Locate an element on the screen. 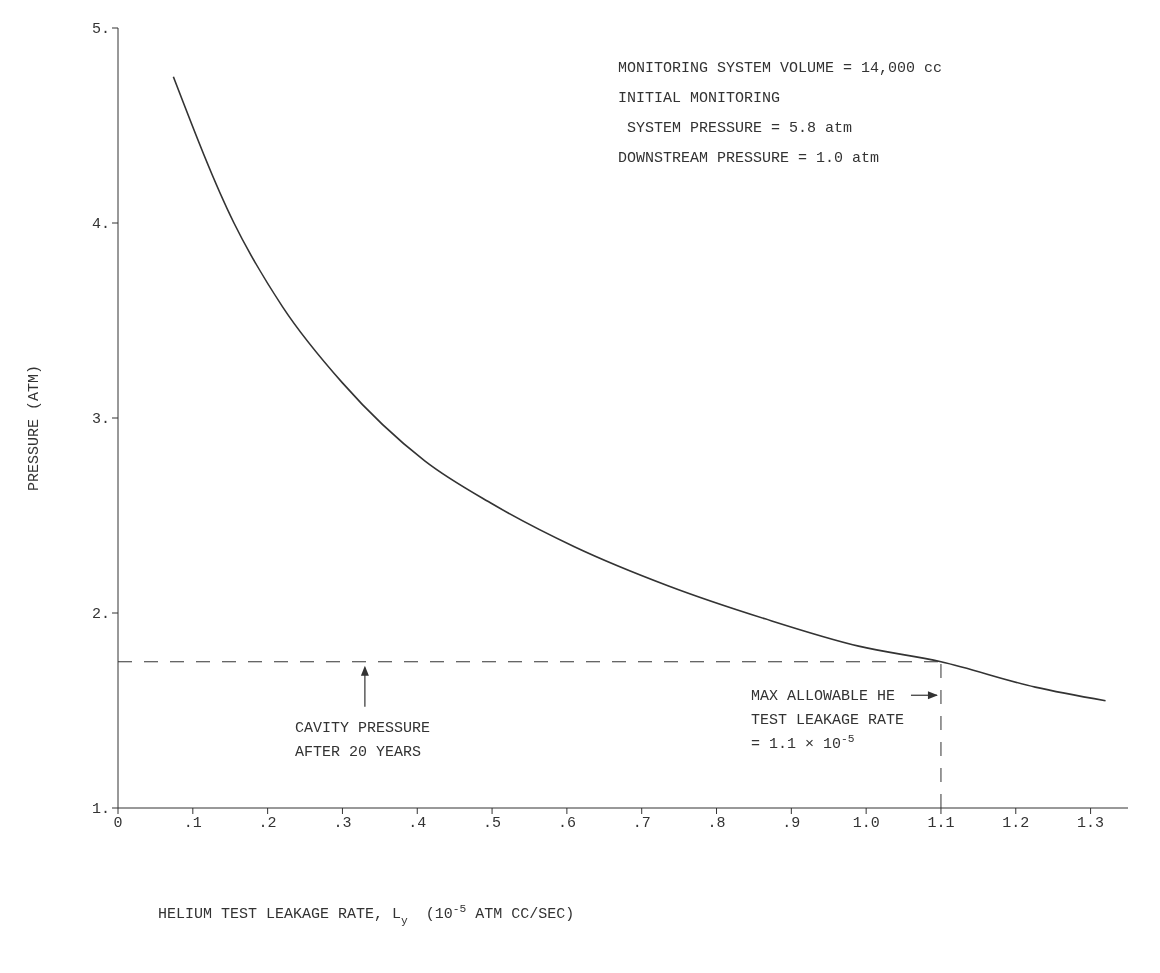 This screenshot has height=973, width=1160. x-tick-label: .1 is located at coordinates (192, 823).